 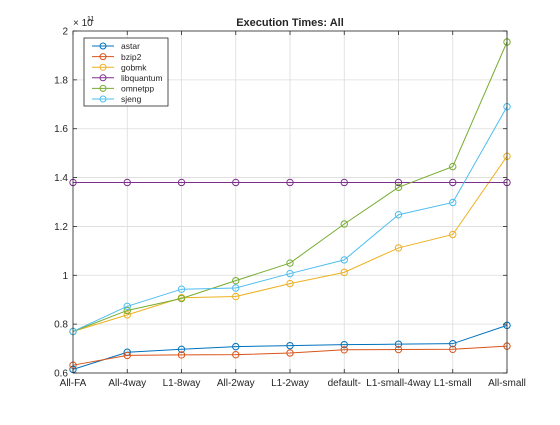 What do you see at coordinates (83, 23) in the screenshot?
I see `y-exponent-base: × 10` at bounding box center [83, 23].